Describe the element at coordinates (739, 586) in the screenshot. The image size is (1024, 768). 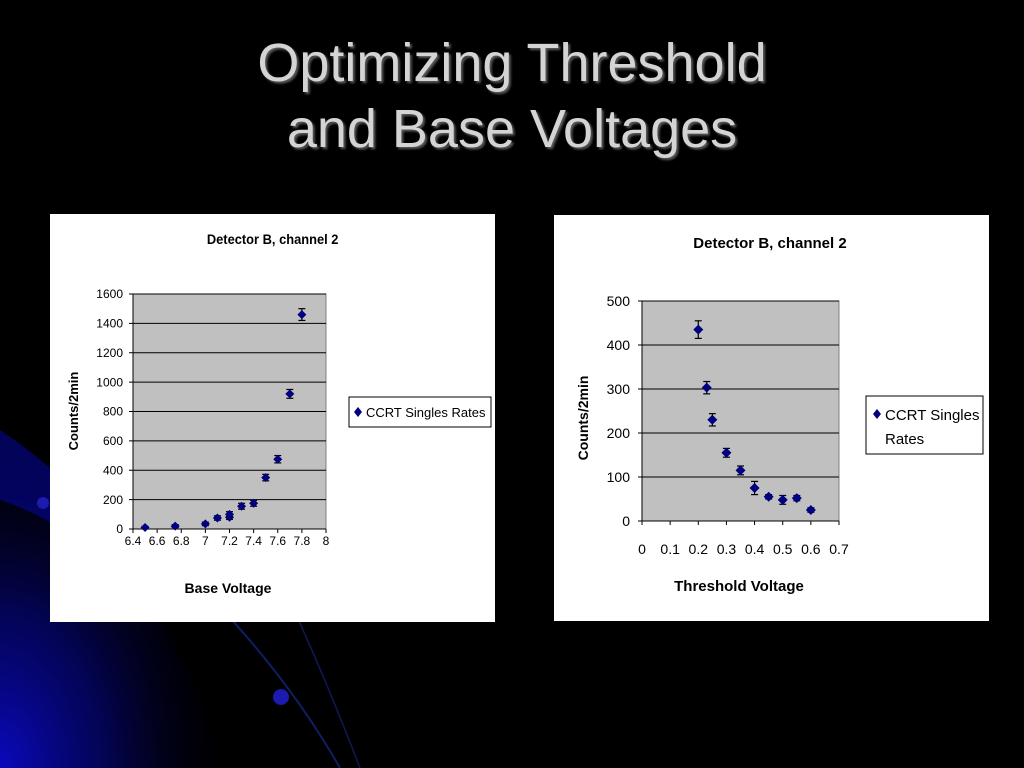
I see `x-axis-label: Threshold Voltage` at that location.